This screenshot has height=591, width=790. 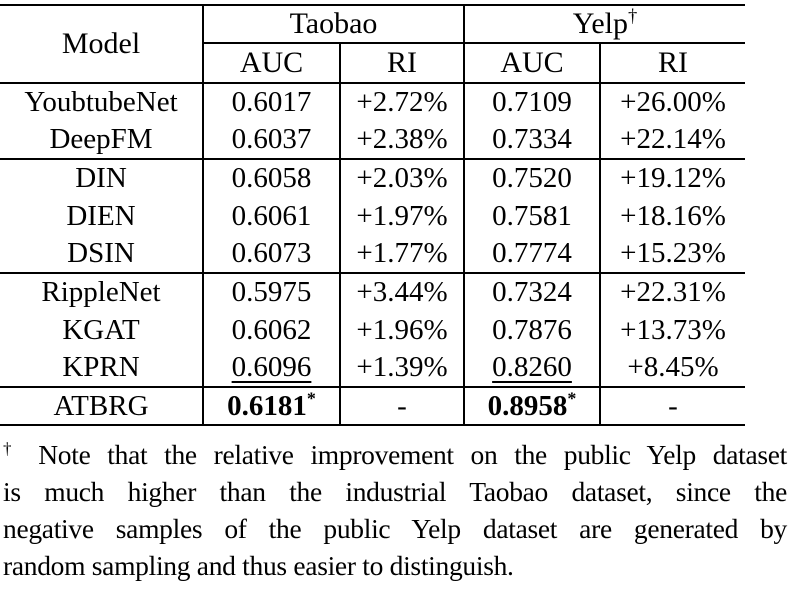 I want to click on taobao-ri-header: RI, so click(x=402, y=63).